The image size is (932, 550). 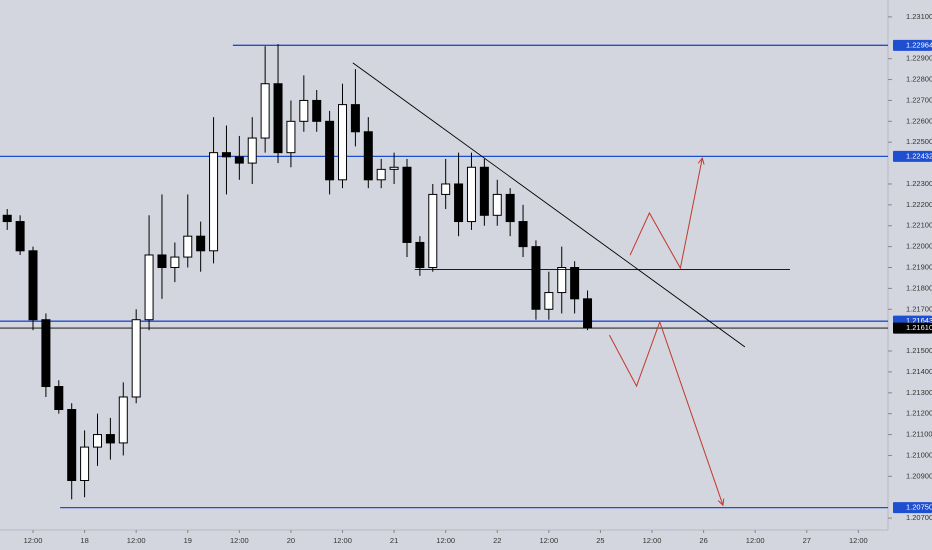 I want to click on y-tick-label: 1.21400, so click(x=919, y=371).